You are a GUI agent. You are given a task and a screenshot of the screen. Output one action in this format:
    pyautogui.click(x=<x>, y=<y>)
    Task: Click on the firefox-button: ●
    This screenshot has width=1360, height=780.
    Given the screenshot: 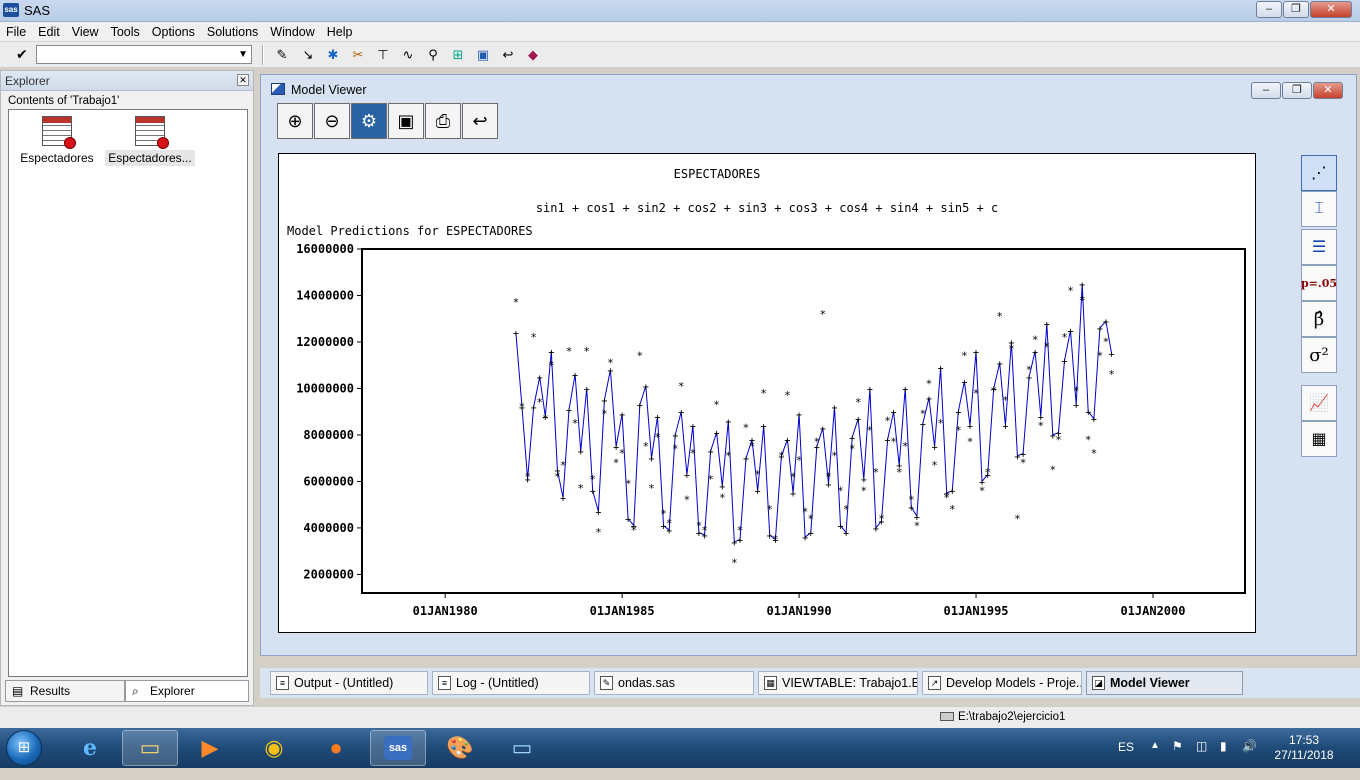 What is the action you would take?
    pyautogui.click(x=336, y=748)
    